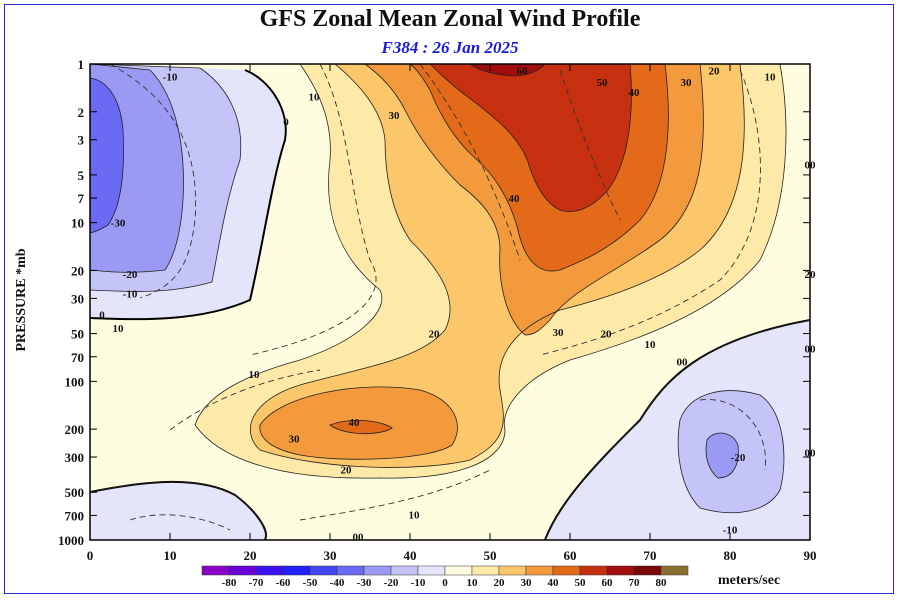  Describe the element at coordinates (75, 429) in the screenshot. I see `y-tick-label: 200` at that location.